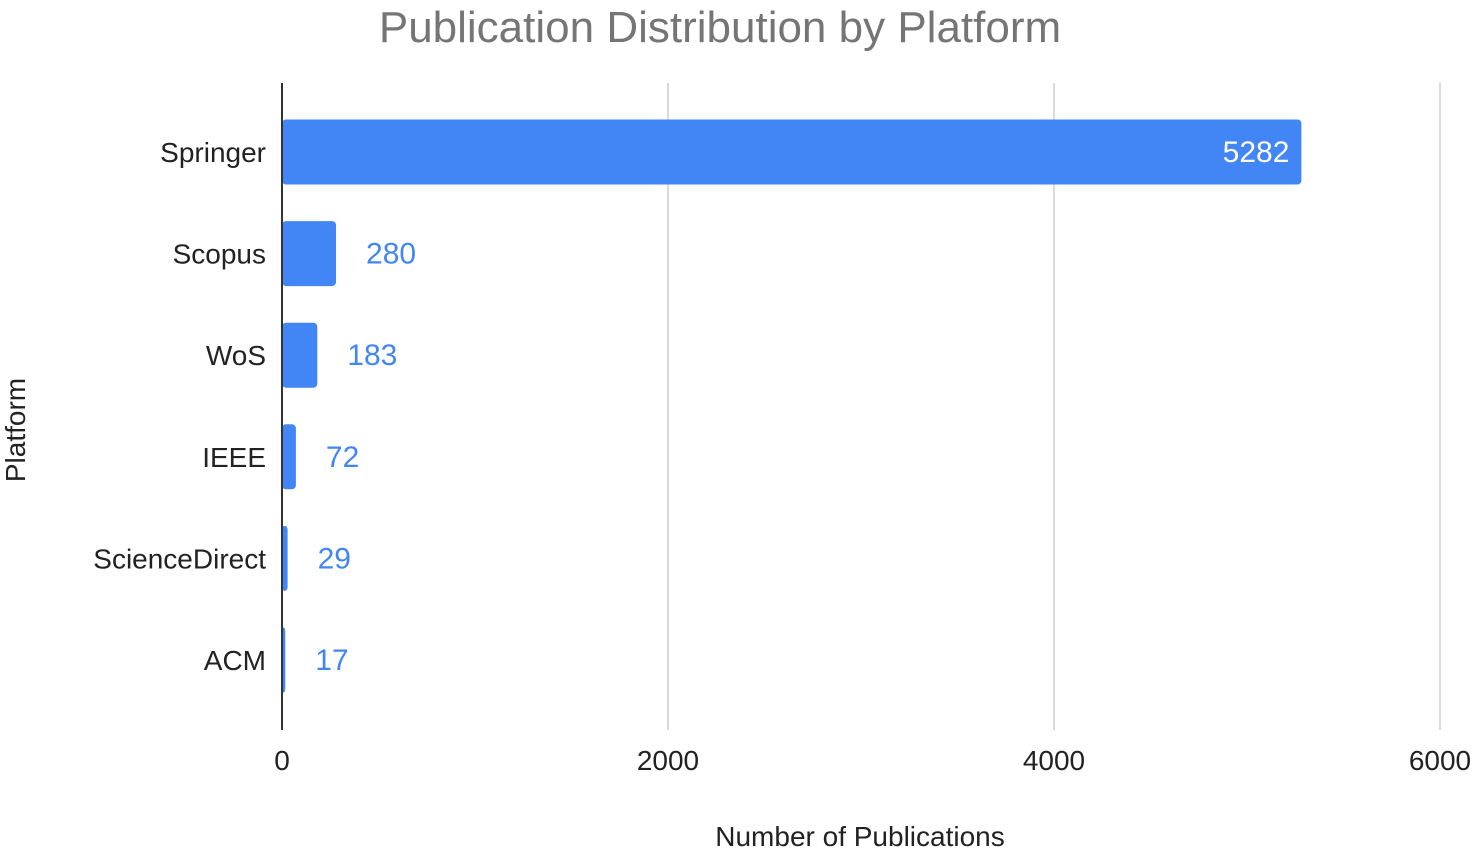  I want to click on category-label-ieee: IEEE, so click(234, 457).